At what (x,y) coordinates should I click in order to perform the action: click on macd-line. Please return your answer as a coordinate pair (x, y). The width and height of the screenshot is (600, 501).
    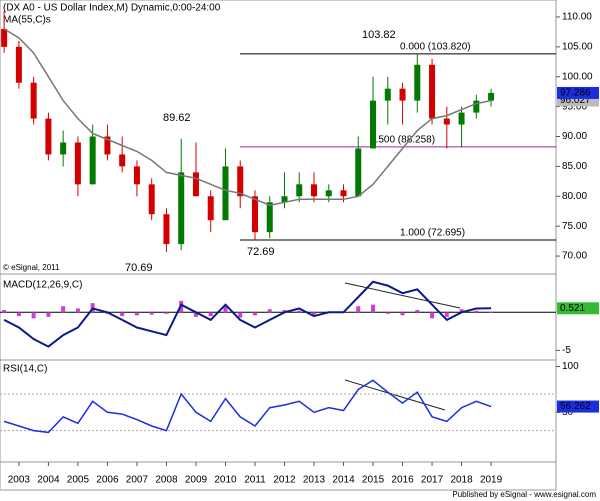
    Looking at the image, I should click on (247, 314).